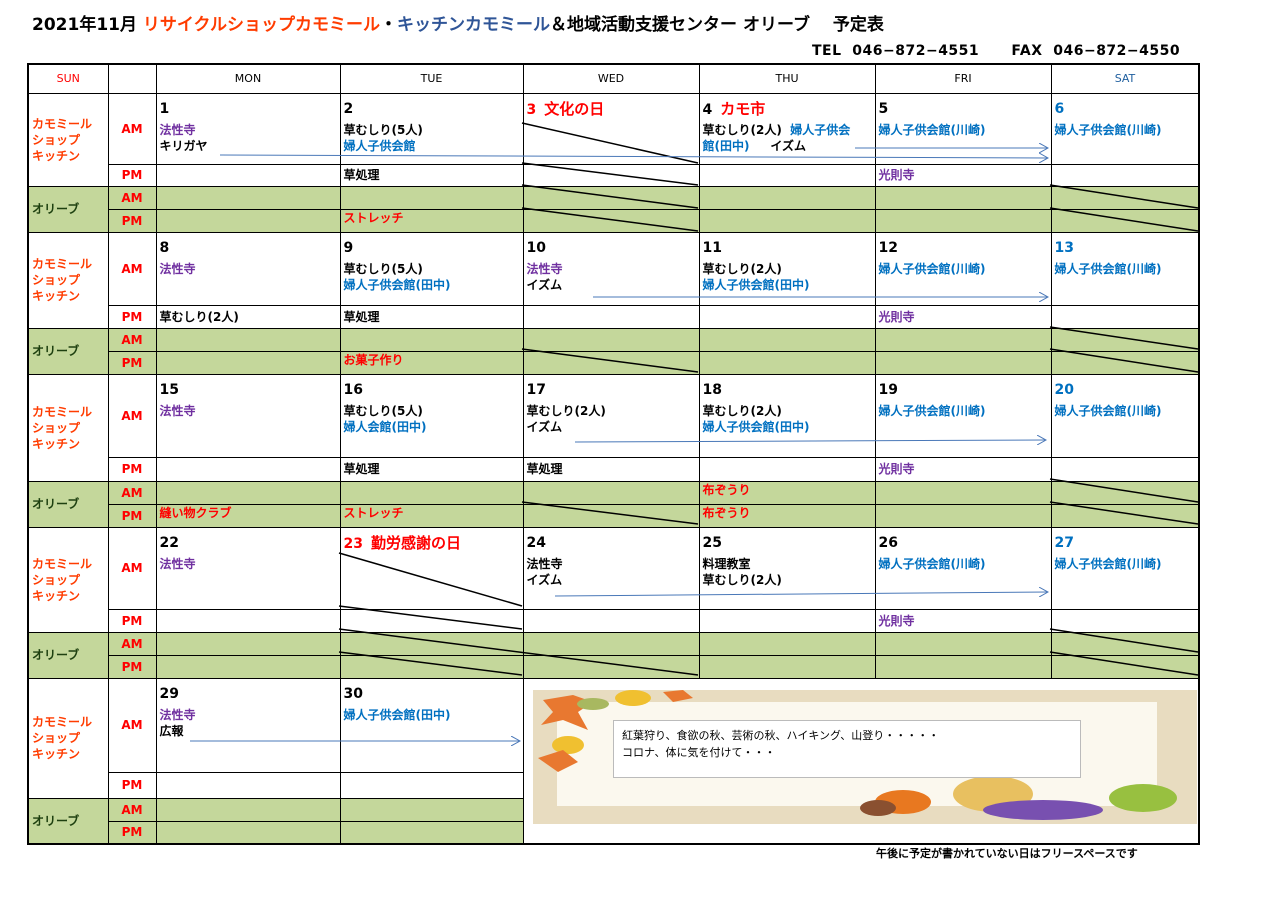 The height and width of the screenshot is (905, 1280). Describe the element at coordinates (1125, 415) in the screenshot. I see `day-cell-am: 20 婦人子供会館(川崎)` at that location.